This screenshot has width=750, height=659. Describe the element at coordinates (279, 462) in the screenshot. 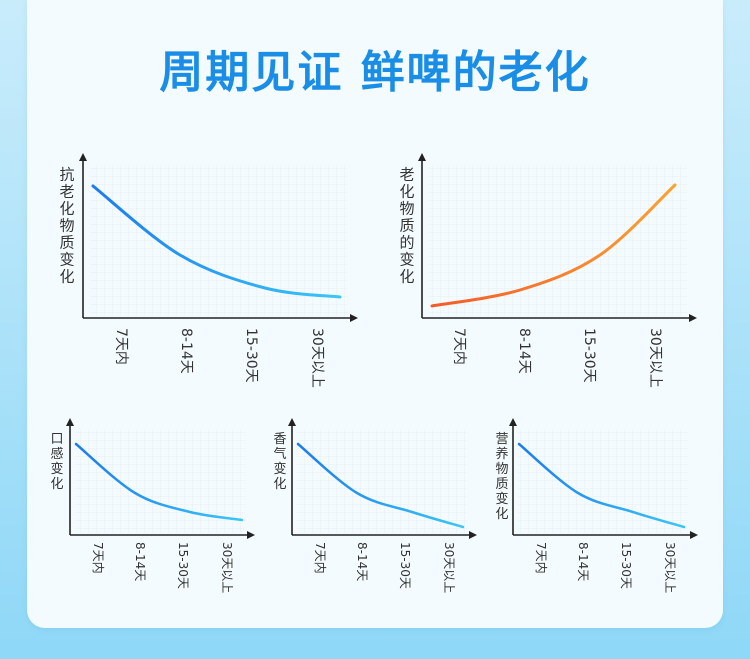

I see `y-axis-label: 香气变化` at that location.